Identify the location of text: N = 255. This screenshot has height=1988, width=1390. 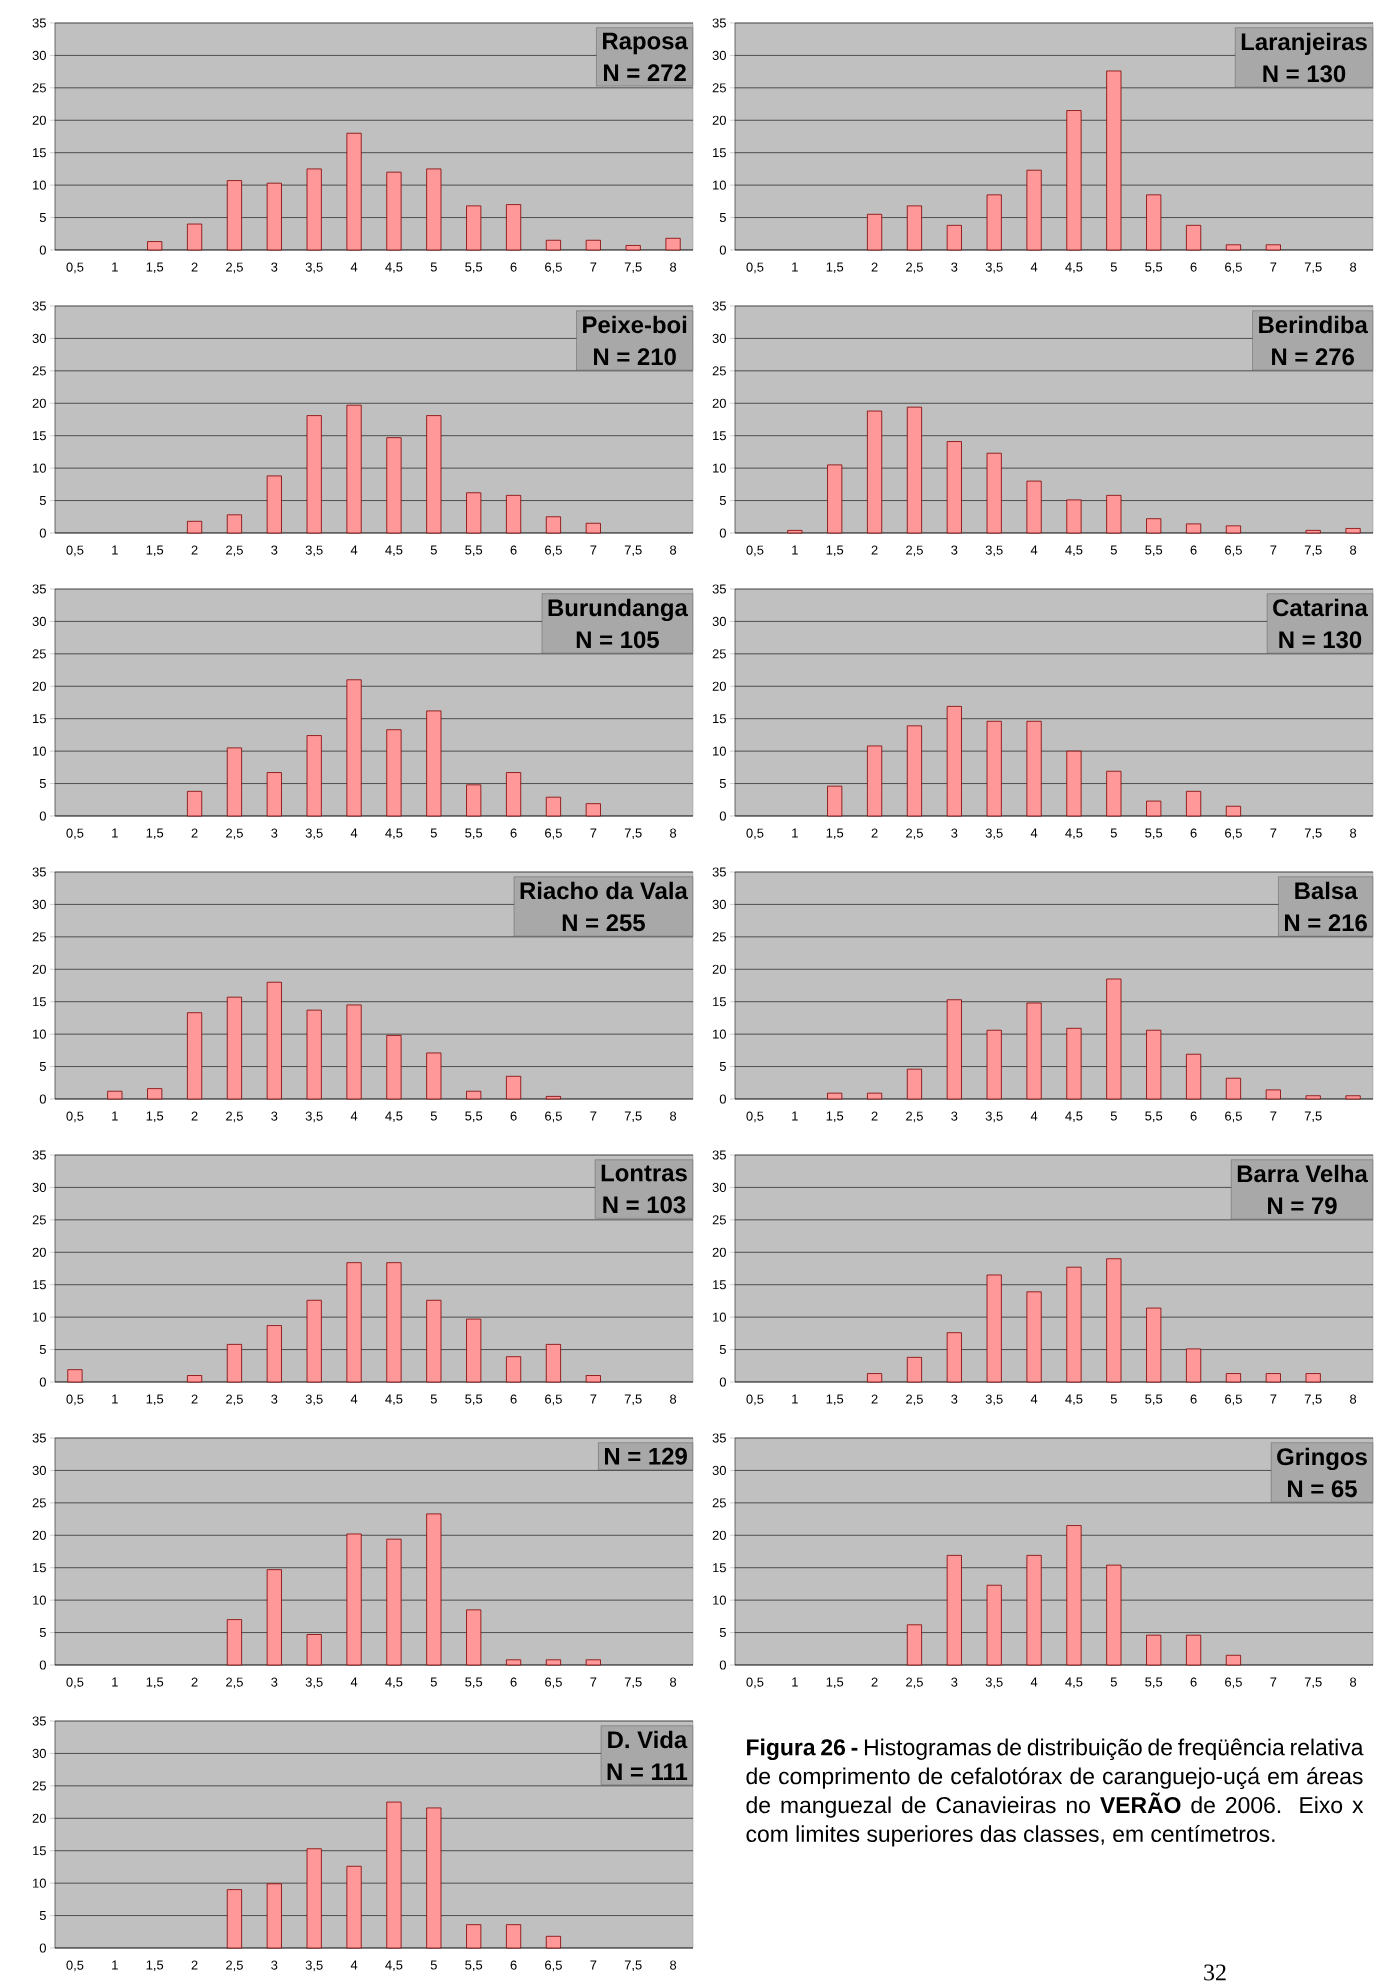
(603, 923).